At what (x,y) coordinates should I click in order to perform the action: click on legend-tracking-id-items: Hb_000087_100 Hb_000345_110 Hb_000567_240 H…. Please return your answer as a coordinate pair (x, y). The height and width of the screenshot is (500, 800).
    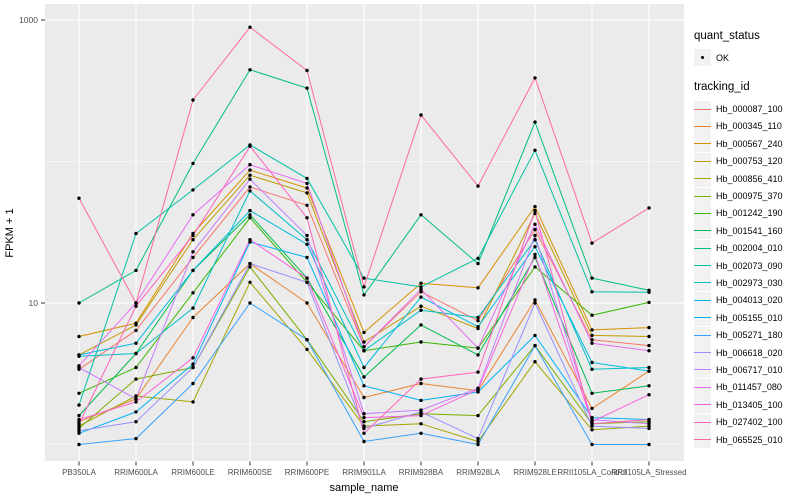
    Looking at the image, I should click on (746, 274).